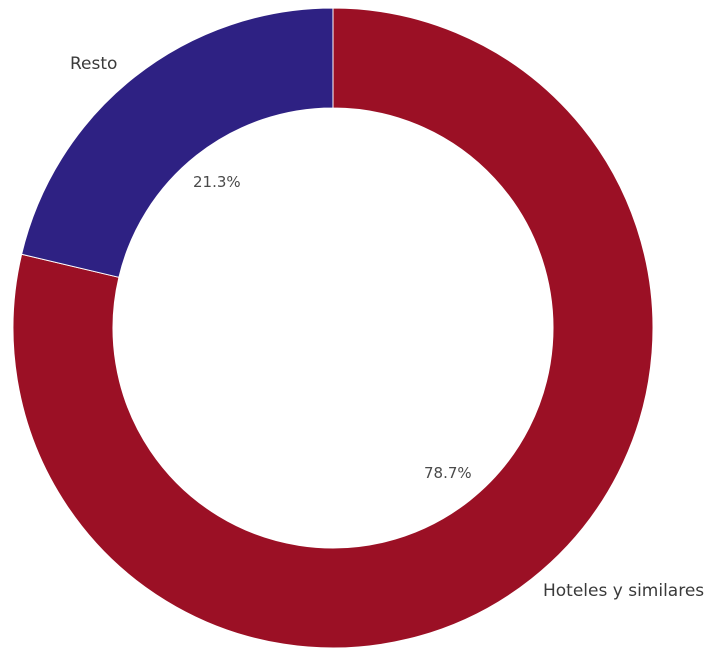 This screenshot has width=720, height=649. What do you see at coordinates (623, 591) in the screenshot?
I see `slice-label-hoteles: Hoteles y similares` at bounding box center [623, 591].